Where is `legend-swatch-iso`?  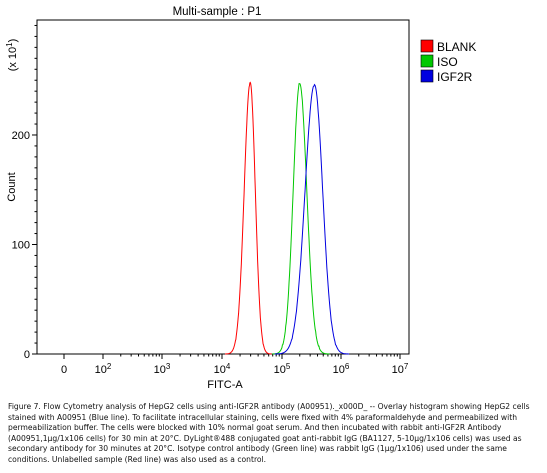 legend-swatch-iso is located at coordinates (427, 61).